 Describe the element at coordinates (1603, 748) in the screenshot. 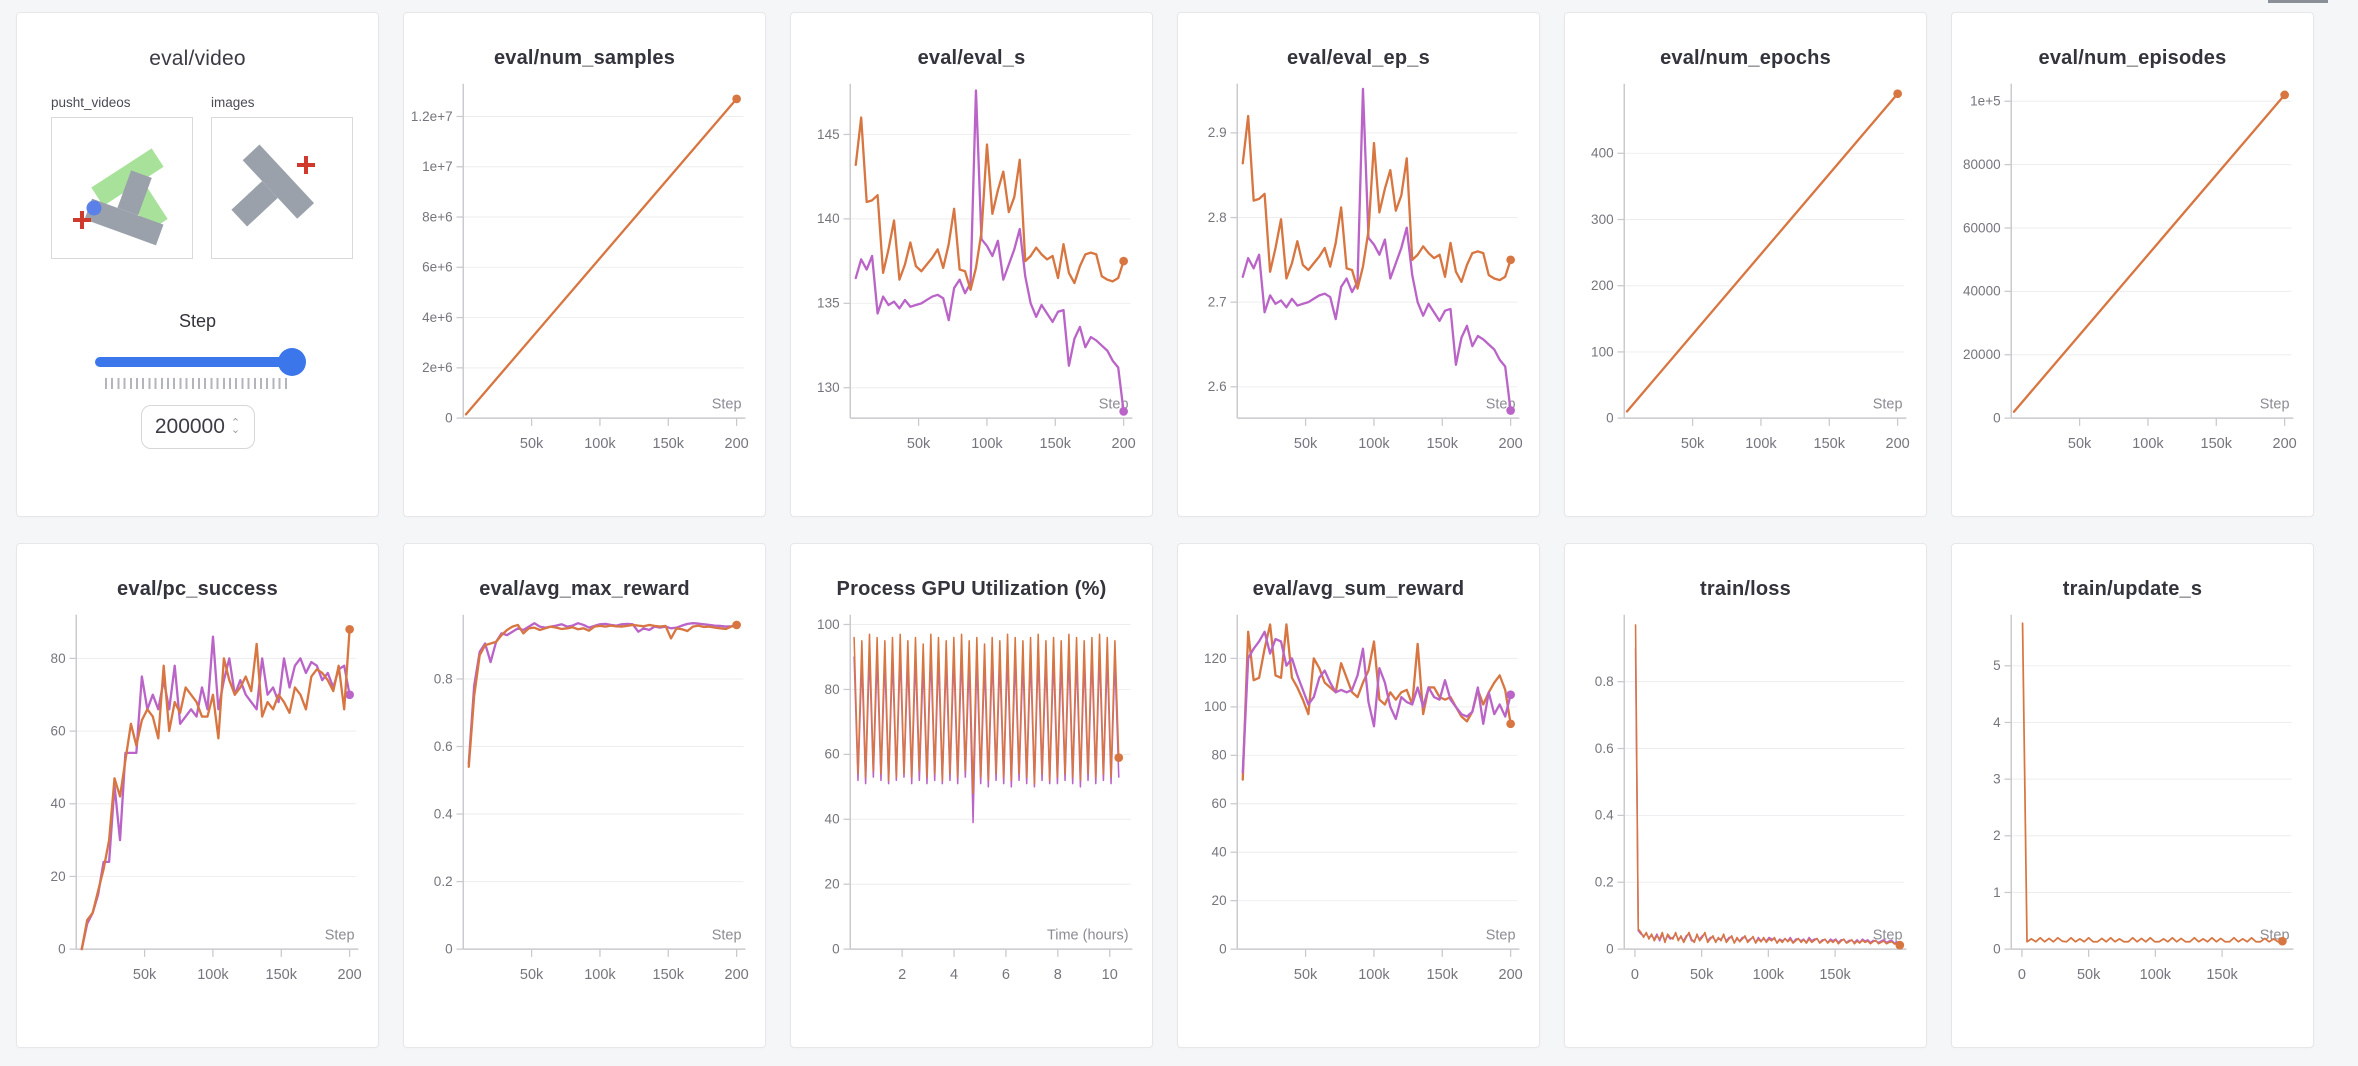

I see `svg-text: 0.6` at that location.